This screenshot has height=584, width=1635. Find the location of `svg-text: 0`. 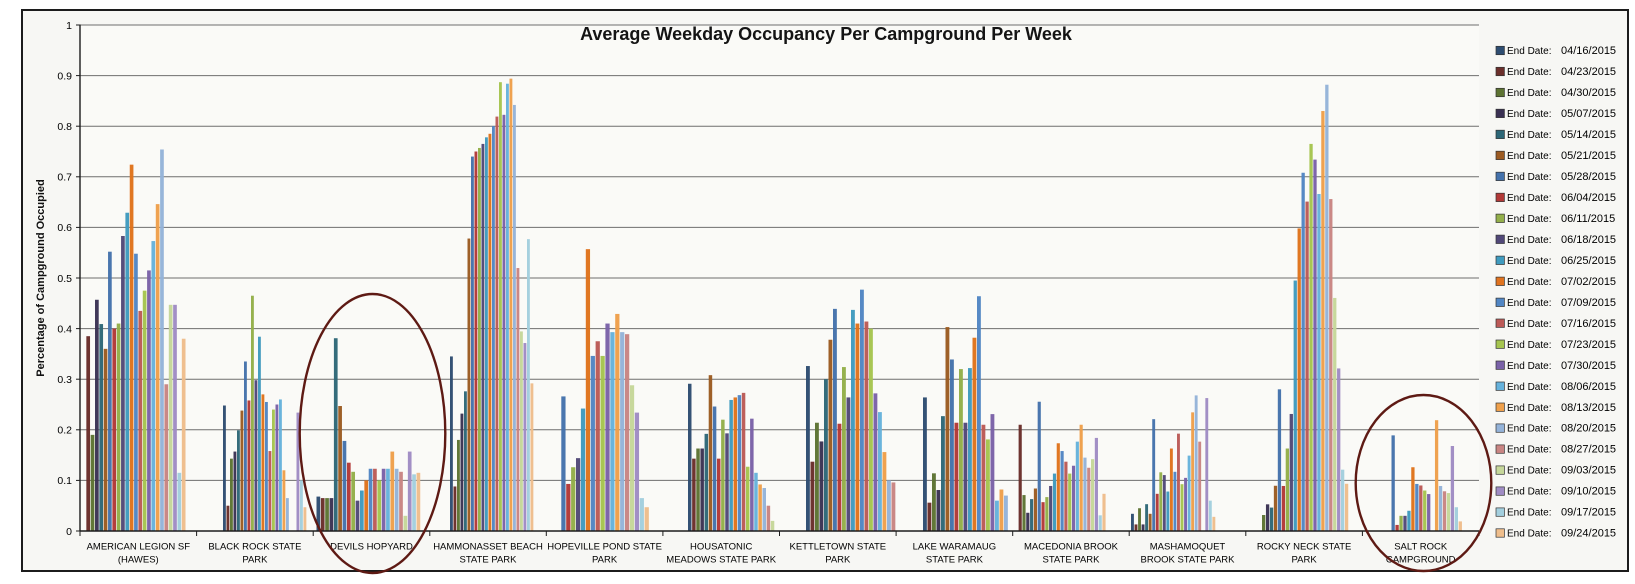

svg-text: 0 is located at coordinates (69, 532).